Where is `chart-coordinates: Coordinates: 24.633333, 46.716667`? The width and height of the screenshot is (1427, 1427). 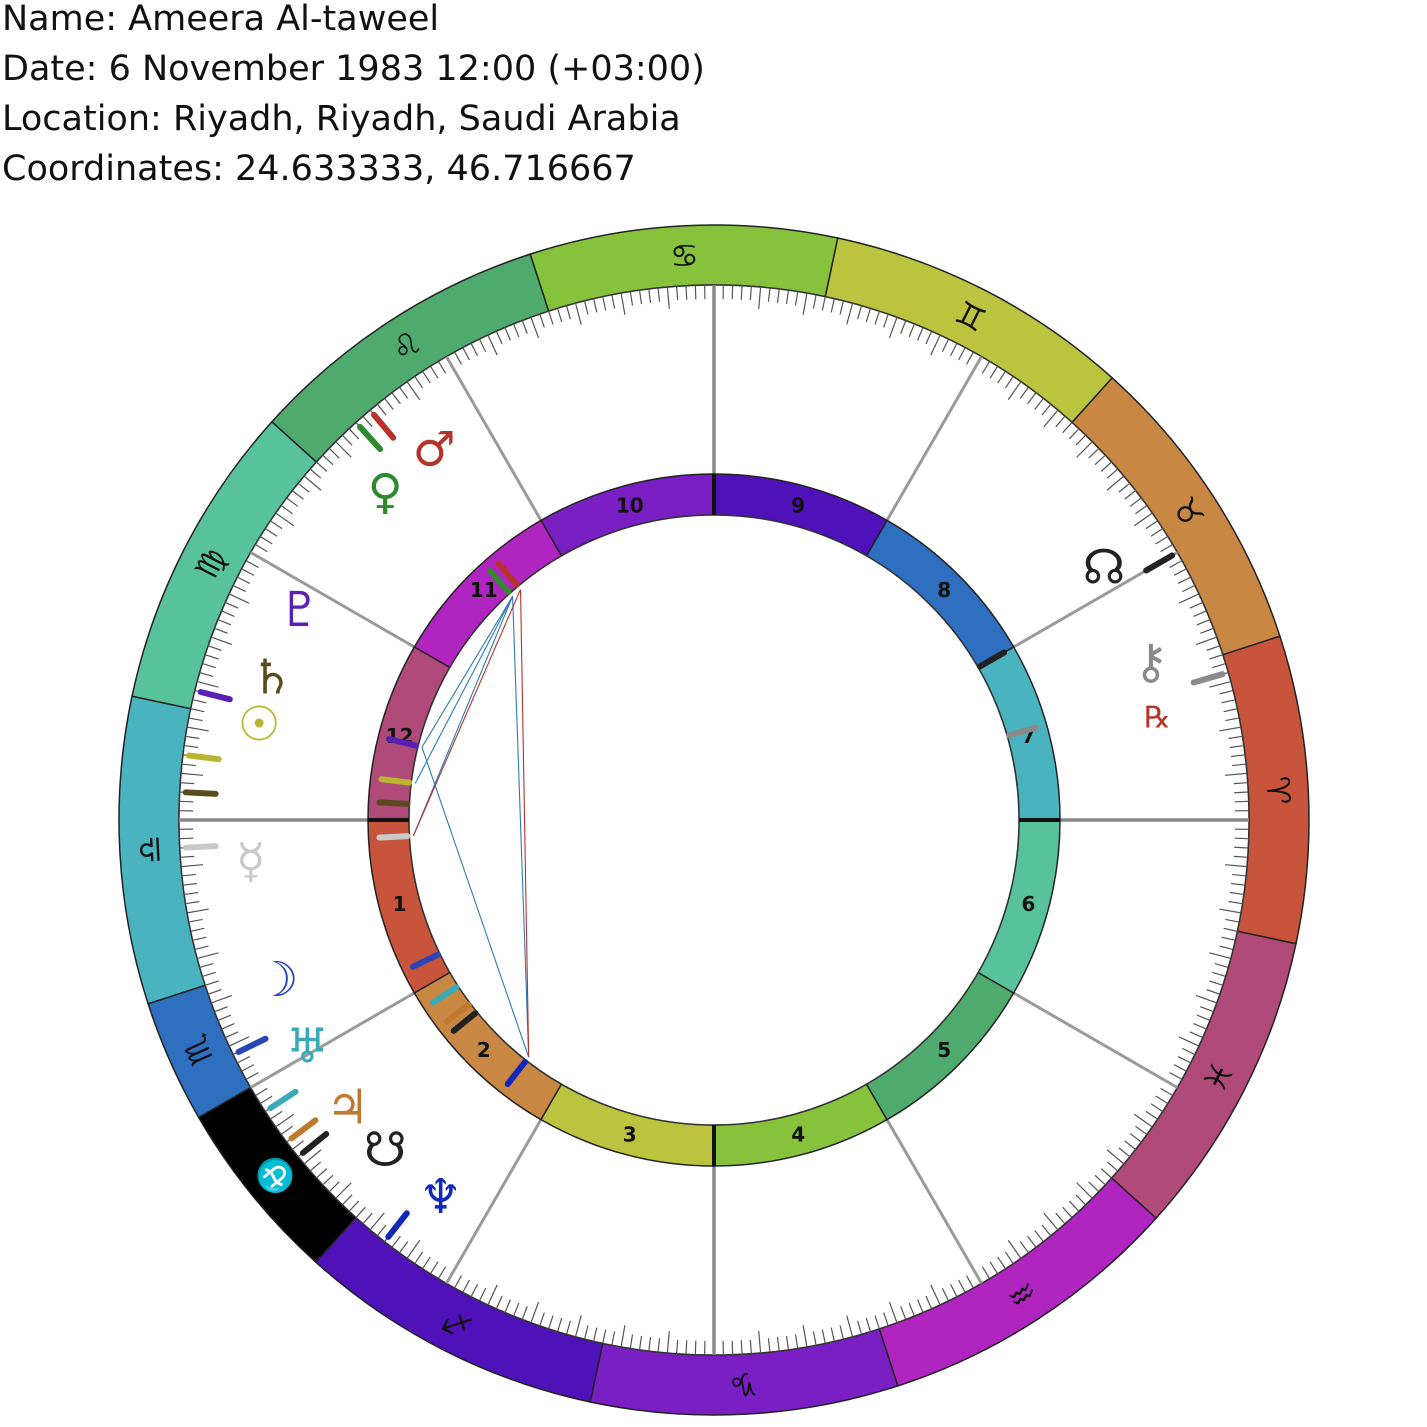
chart-coordinates: Coordinates: 24.633333, 46.716667 is located at coordinates (319, 169).